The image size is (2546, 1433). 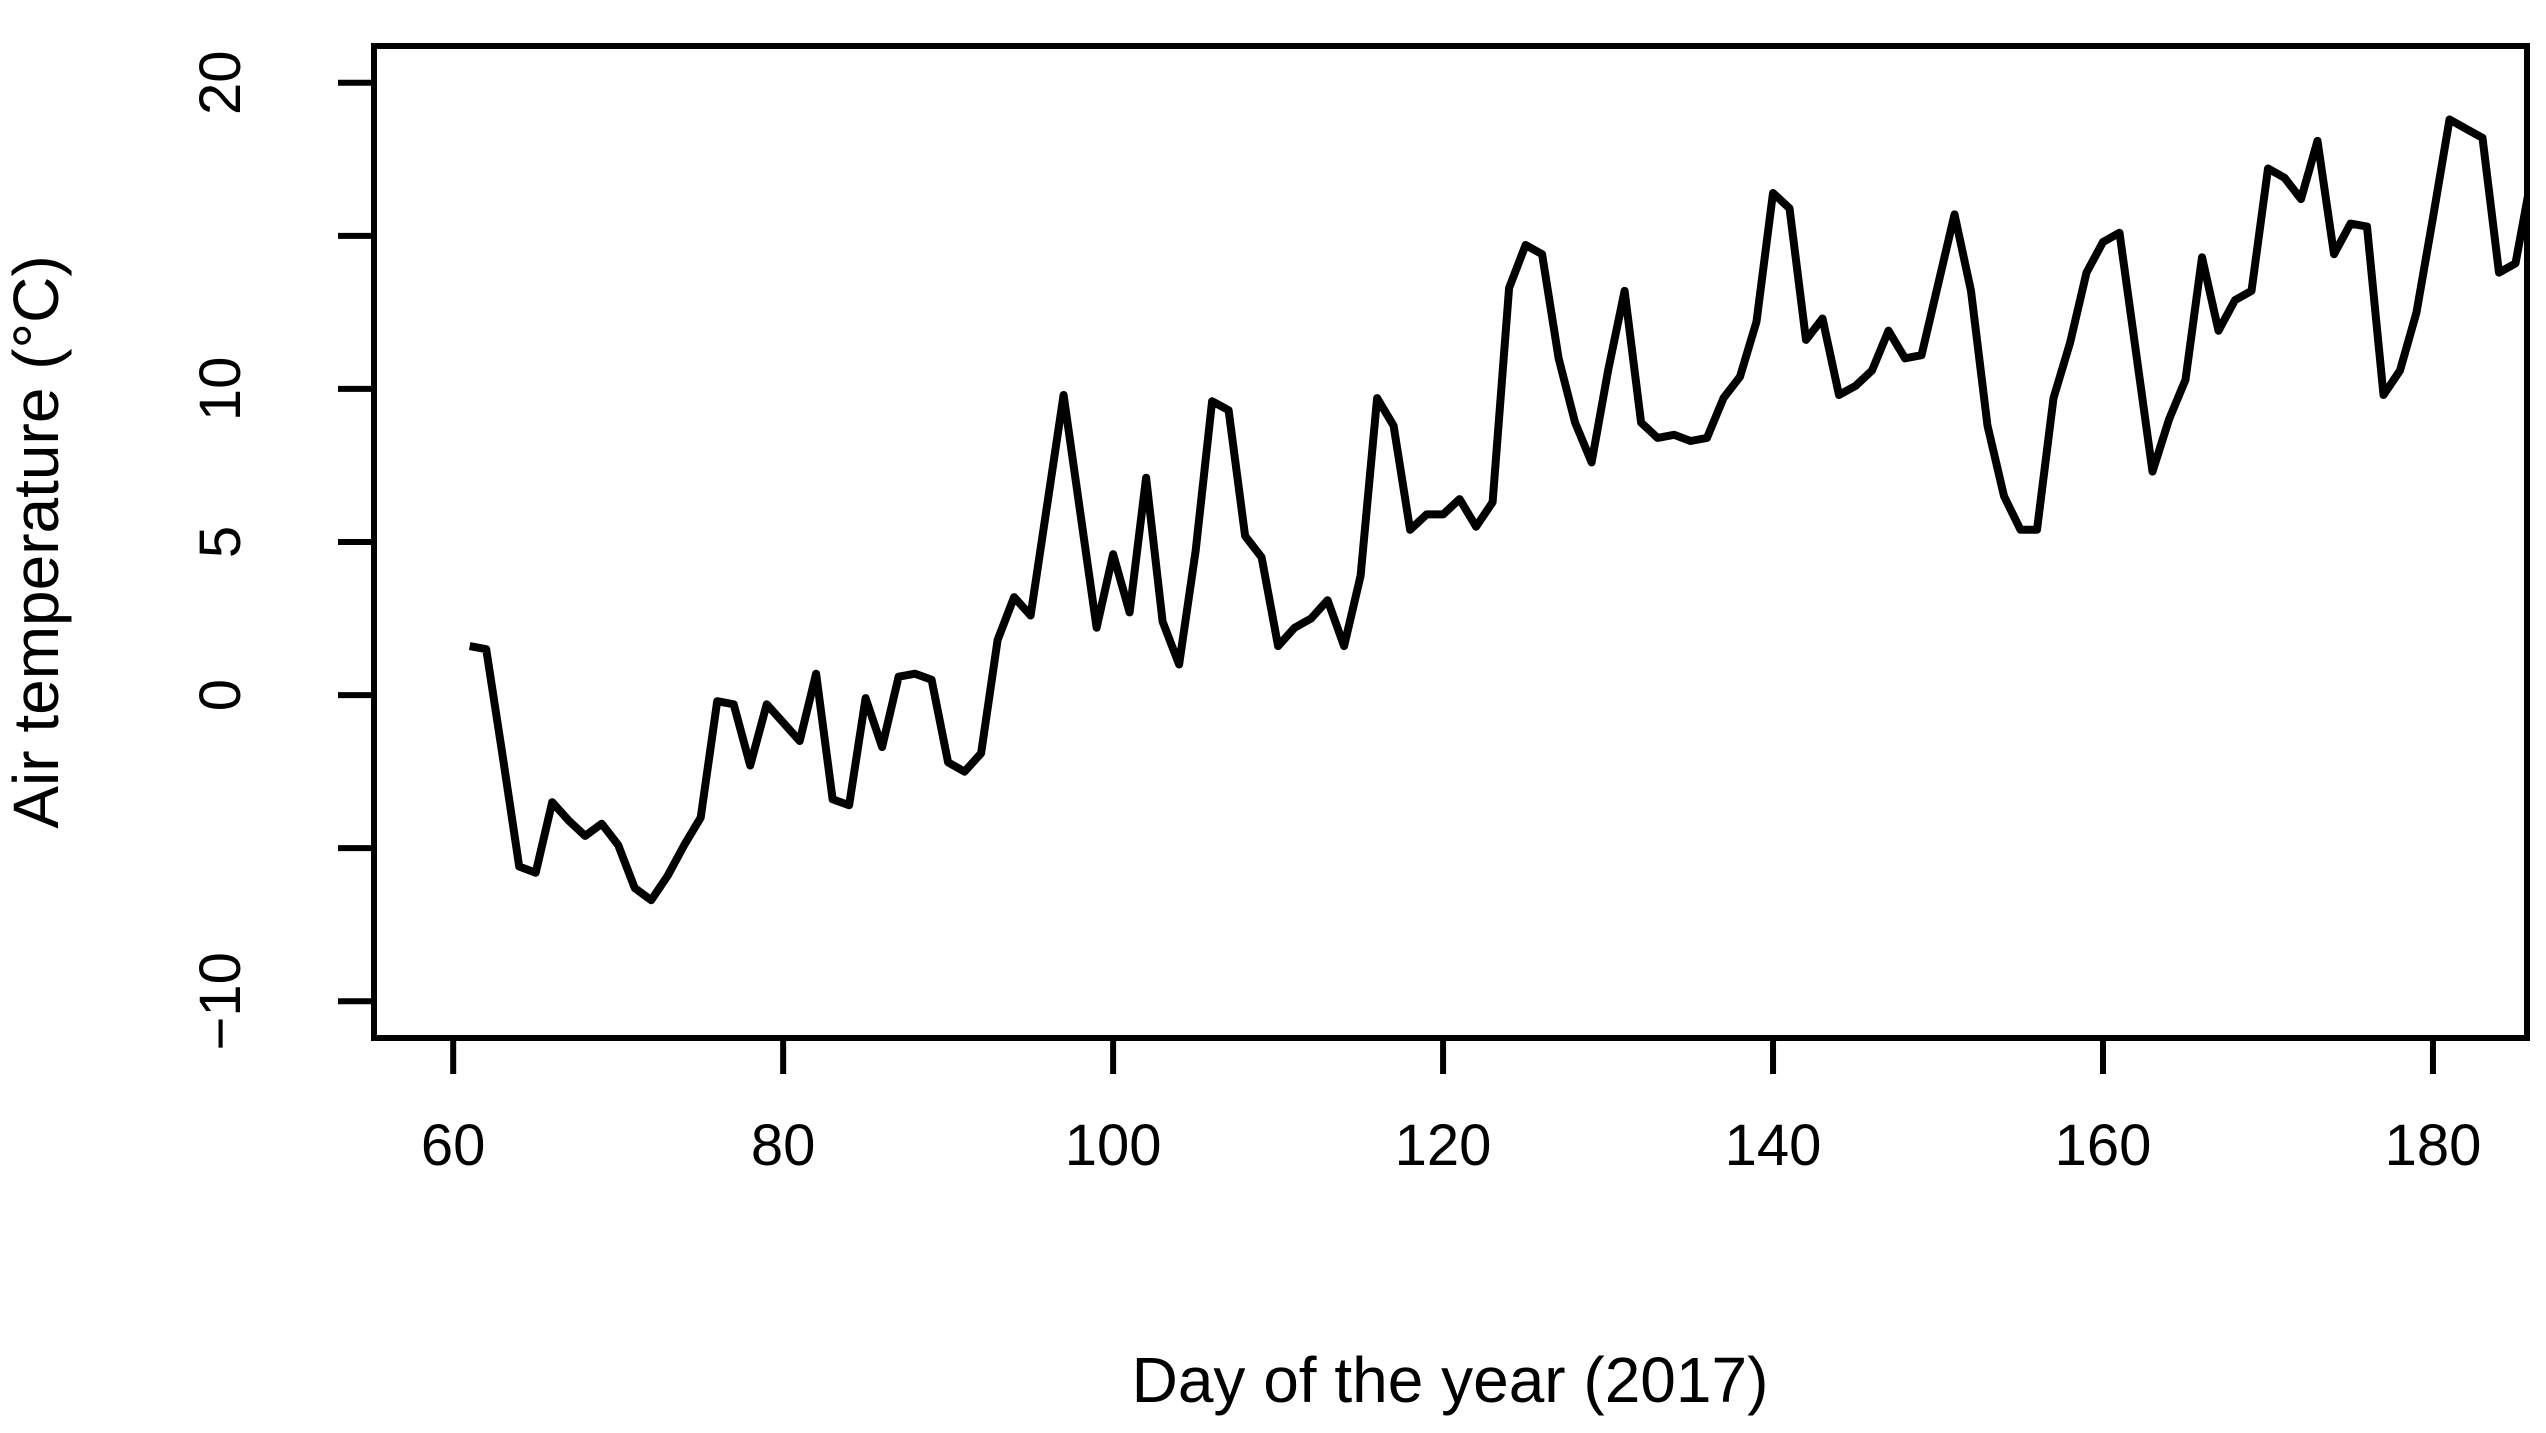 I want to click on x-tick-label-120: 120, so click(x=1443, y=1145).